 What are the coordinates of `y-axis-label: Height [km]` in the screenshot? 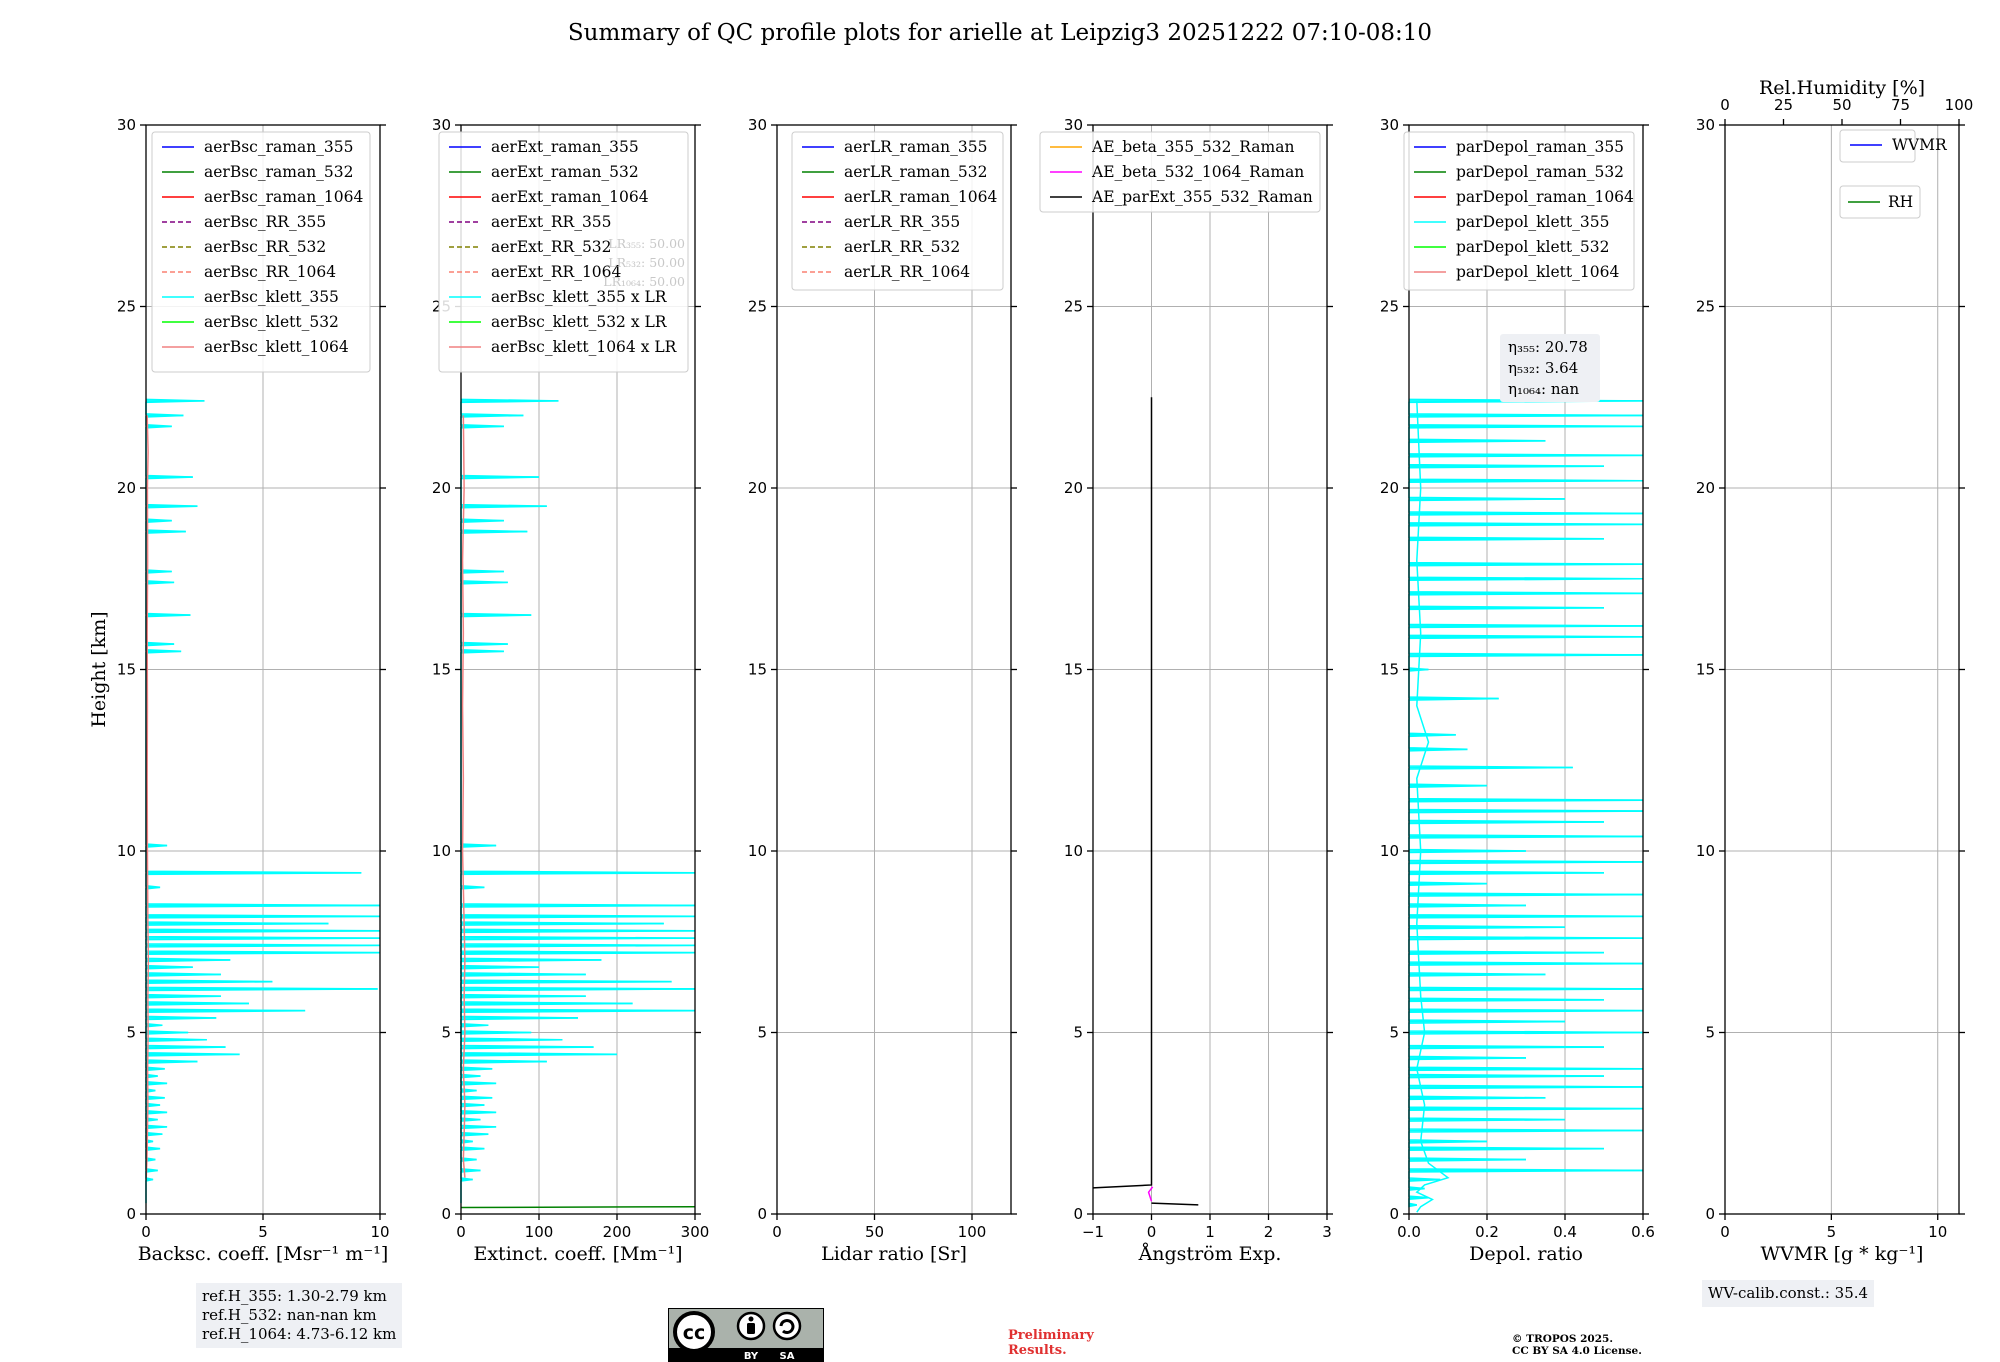 It's located at (99, 669).